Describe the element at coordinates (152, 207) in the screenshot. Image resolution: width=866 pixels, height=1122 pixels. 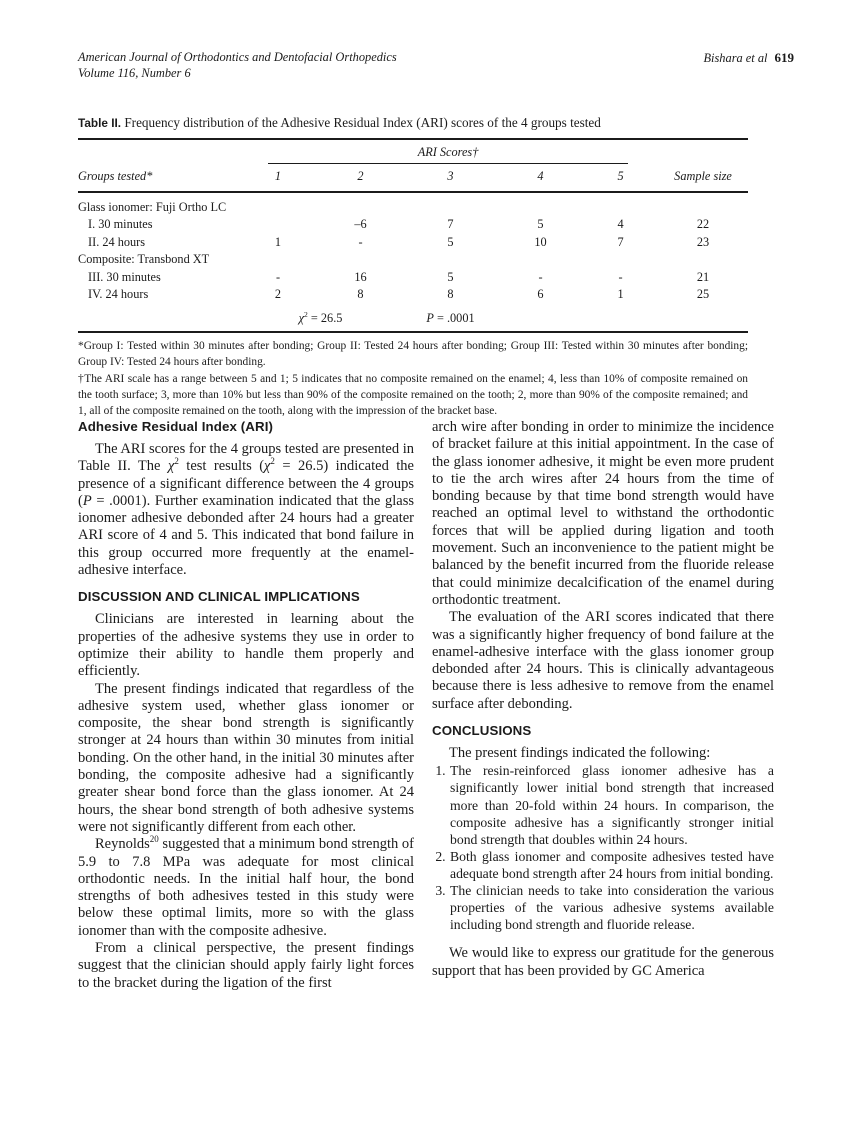
I see `row-label: Glass ionomer: Fuji Ortho LC` at that location.